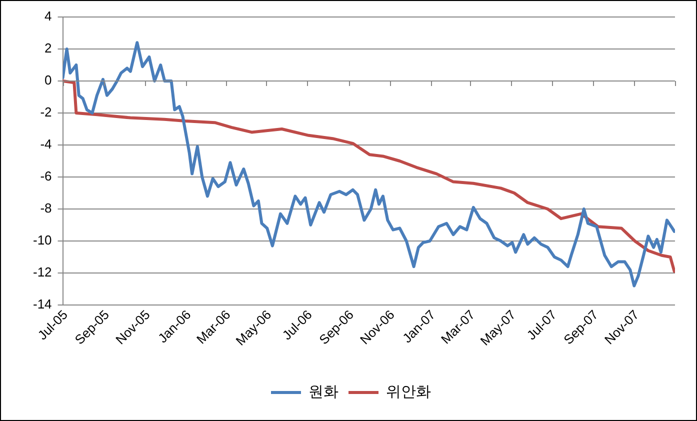  What do you see at coordinates (48, 16) in the screenshot?
I see `y-tick-label: 4` at bounding box center [48, 16].